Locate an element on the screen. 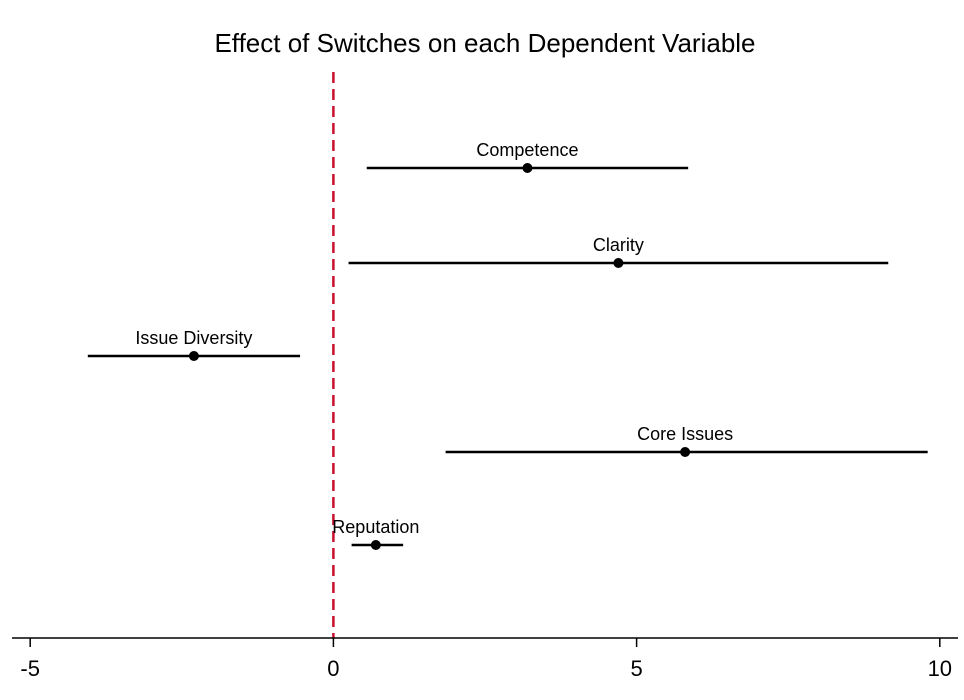 The image size is (964, 700). estimate-competence: Competence is located at coordinates (527, 156).